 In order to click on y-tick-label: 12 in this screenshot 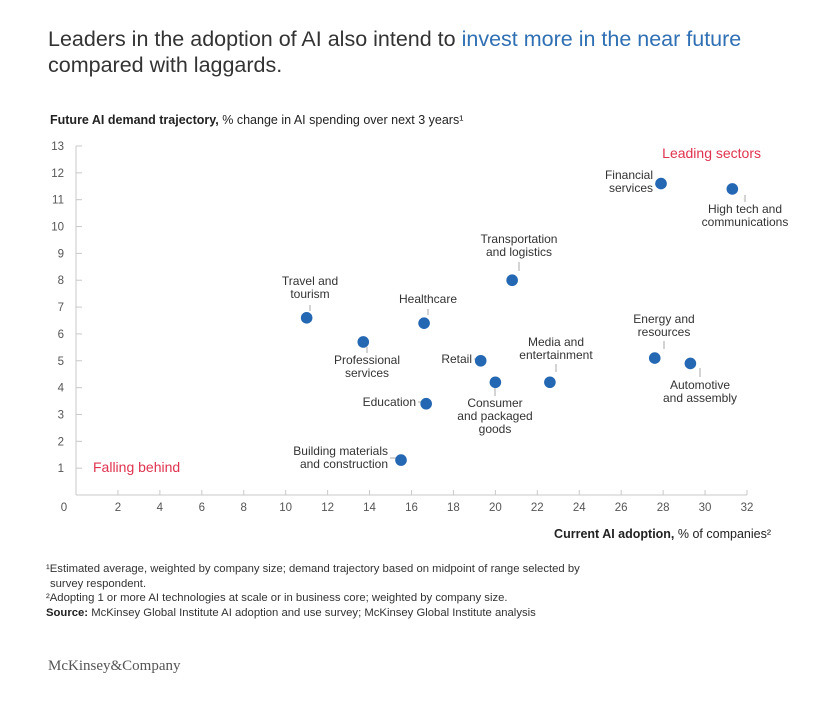, I will do `click(57, 174)`.